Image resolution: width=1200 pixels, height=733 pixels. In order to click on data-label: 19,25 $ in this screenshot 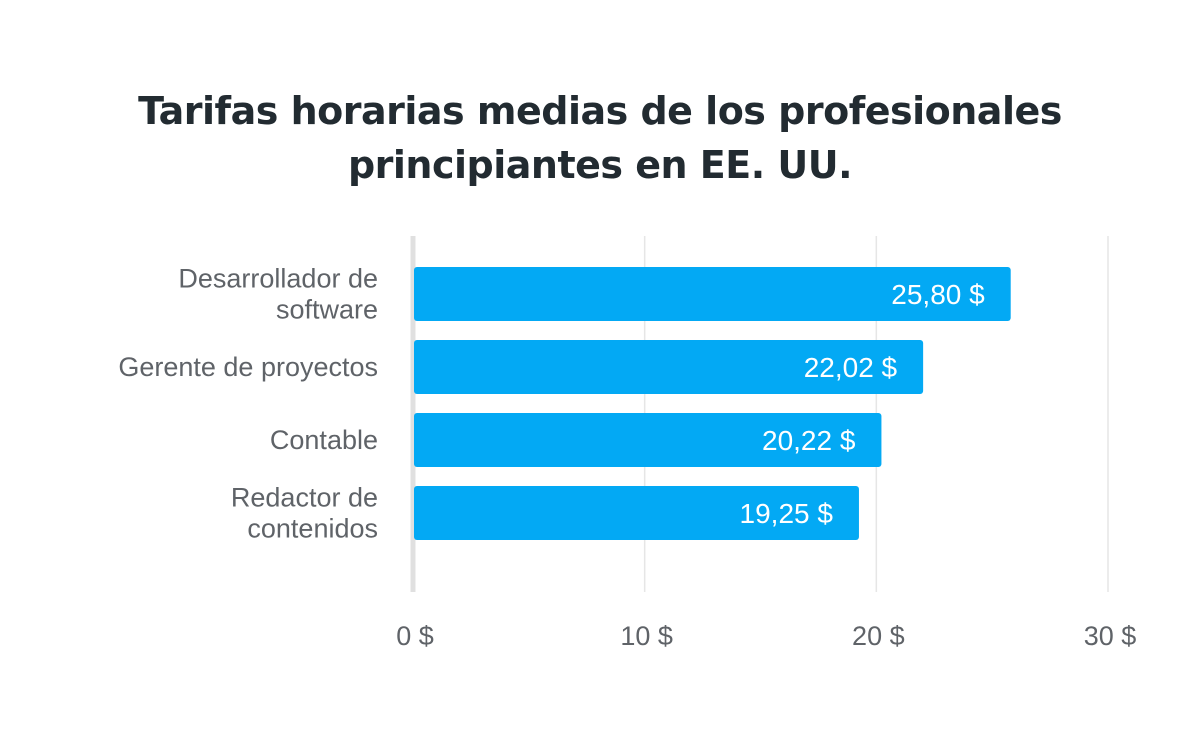, I will do `click(787, 513)`.